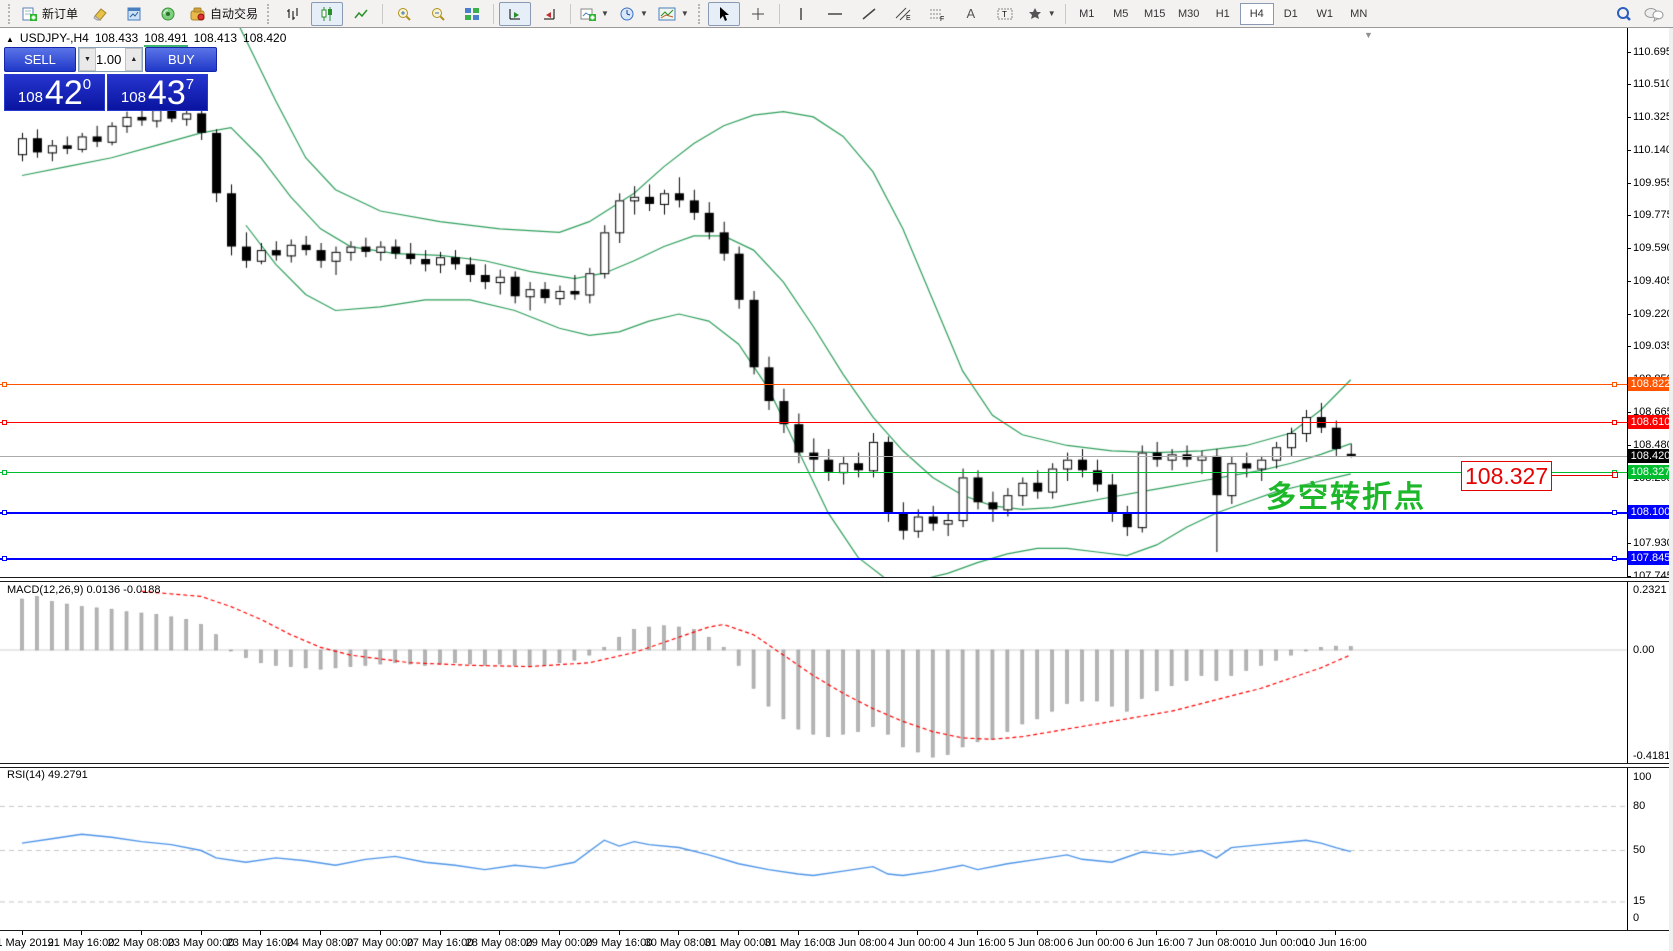 This screenshot has width=1673, height=951. What do you see at coordinates (1368, 35) in the screenshot?
I see `scroll-to-end-marker: ▼` at bounding box center [1368, 35].